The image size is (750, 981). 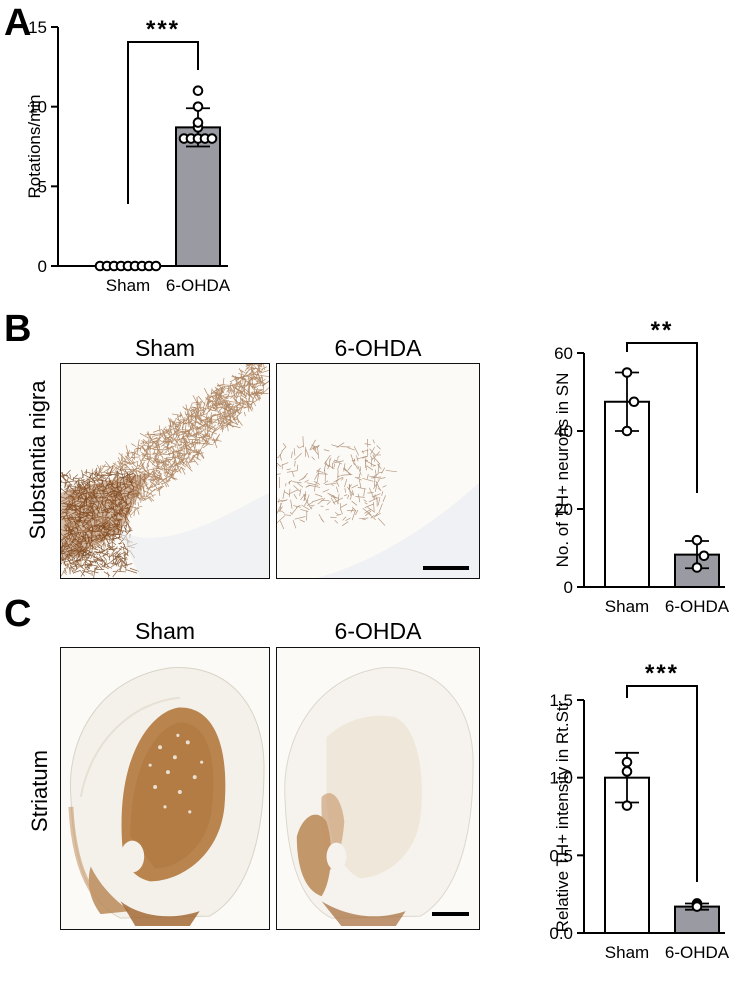 I want to click on y-tick-label: 0.5, so click(x=561, y=855).